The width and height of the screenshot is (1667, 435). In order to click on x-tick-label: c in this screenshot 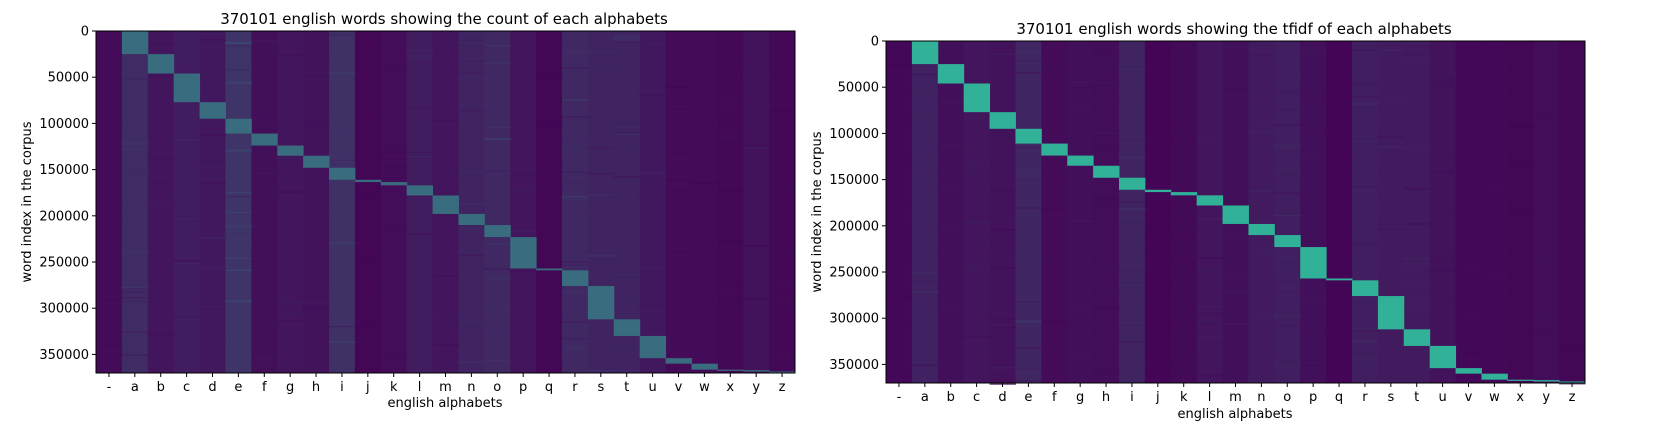, I will do `click(976, 397)`.